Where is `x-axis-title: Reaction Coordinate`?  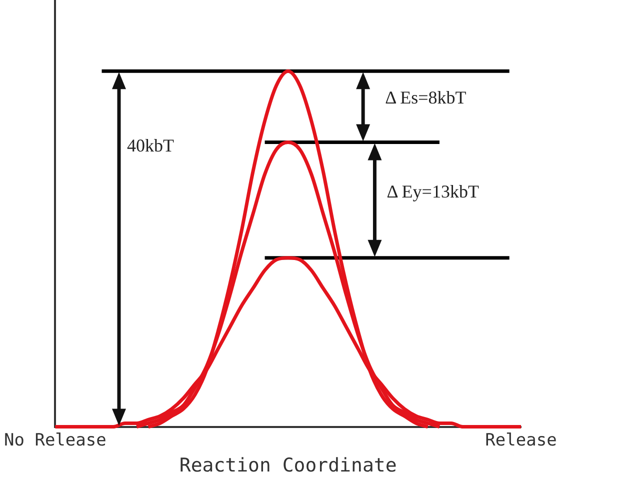
x-axis-title: Reaction Coordinate is located at coordinates (288, 465).